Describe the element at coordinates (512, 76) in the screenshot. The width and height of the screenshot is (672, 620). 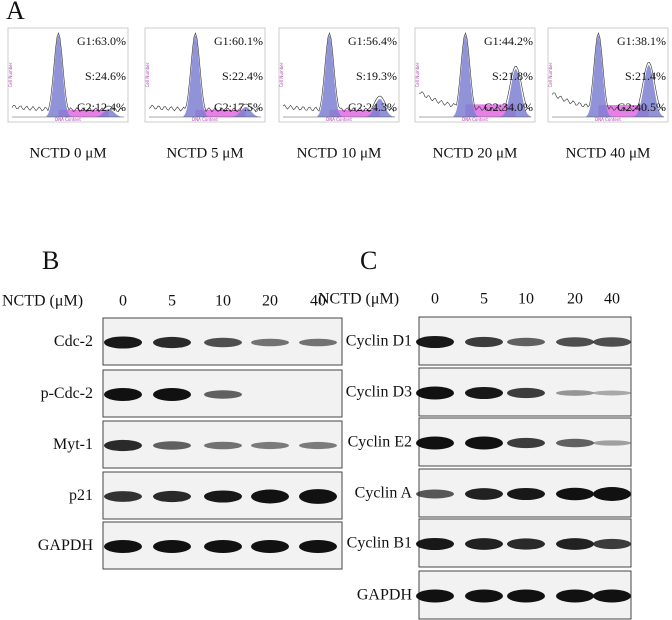
I see `s-value: S:21.8%` at that location.